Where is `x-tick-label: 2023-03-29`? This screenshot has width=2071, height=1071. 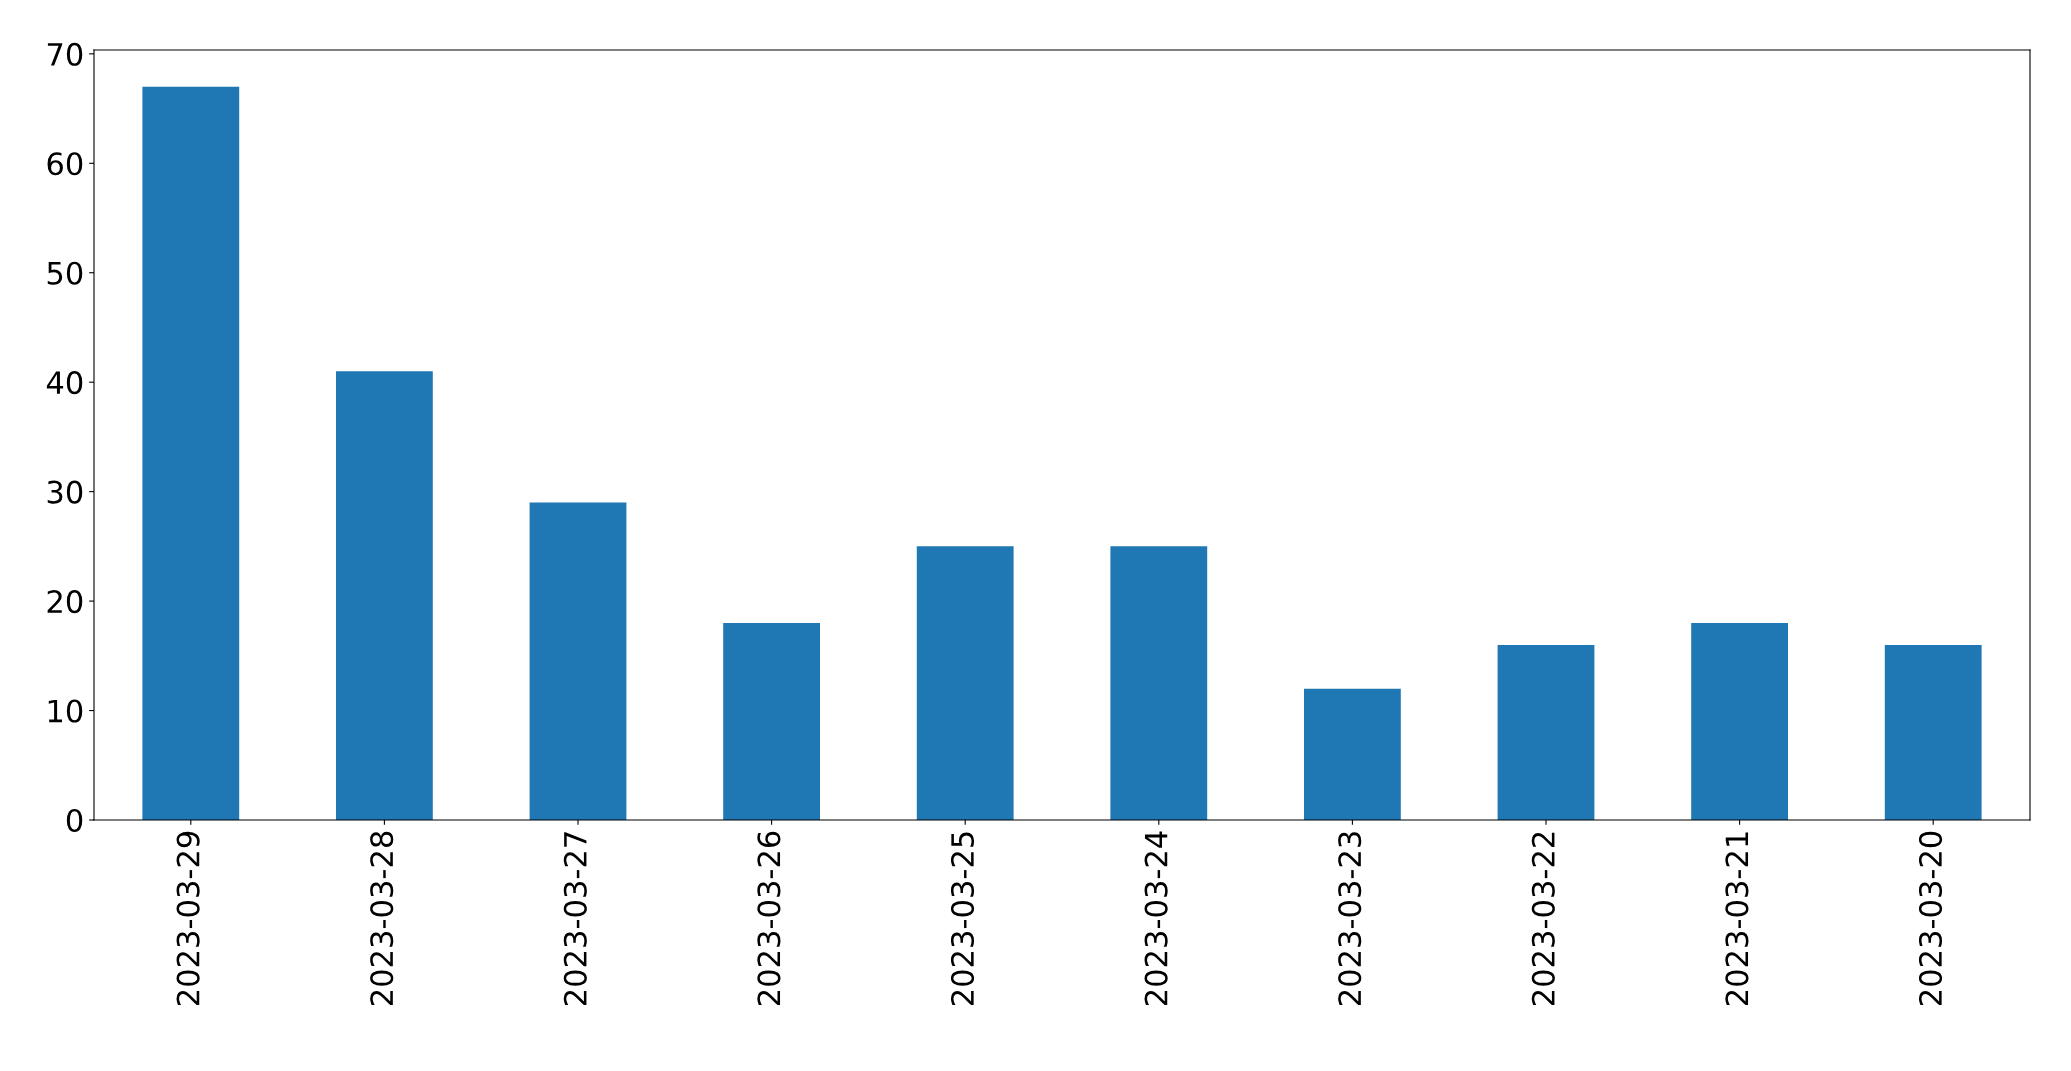
x-tick-label: 2023-03-29 is located at coordinates (188, 918).